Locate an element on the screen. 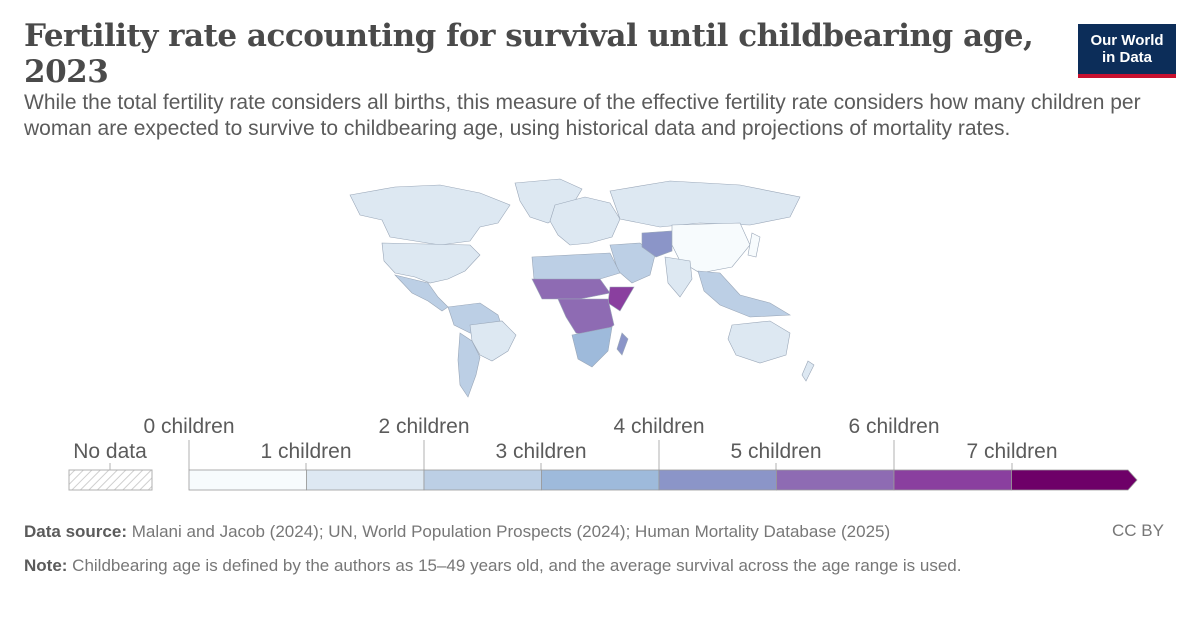 The height and width of the screenshot is (627, 1200). logo-text-line1: Our World is located at coordinates (1127, 40).